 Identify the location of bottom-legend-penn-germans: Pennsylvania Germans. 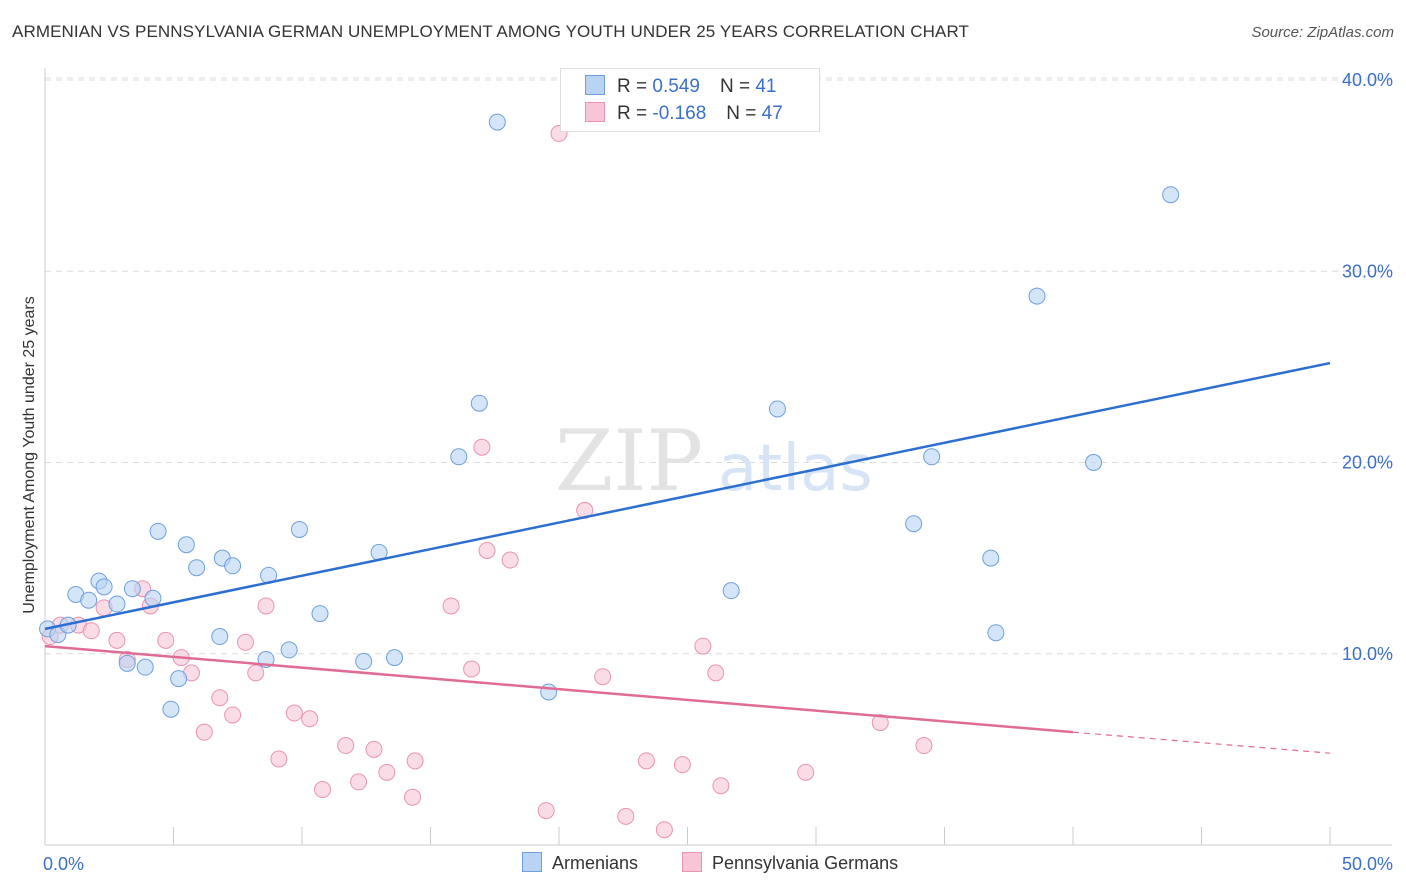
(790, 863).